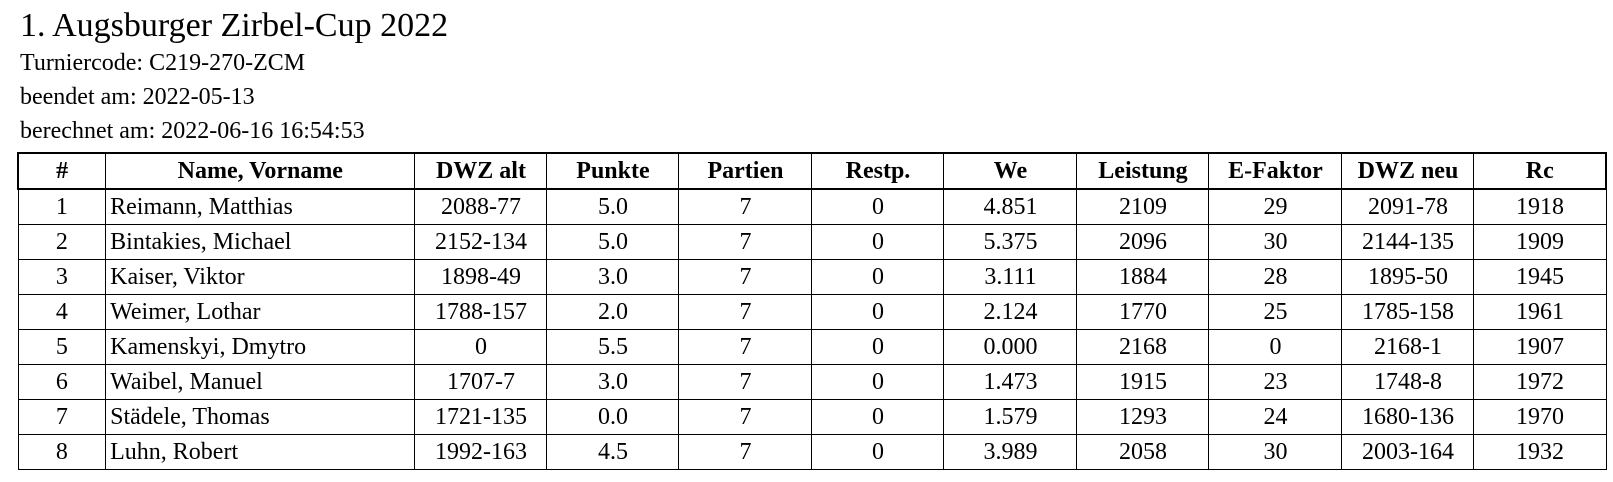  I want to click on cell-we: 3.989, so click(1010, 452).